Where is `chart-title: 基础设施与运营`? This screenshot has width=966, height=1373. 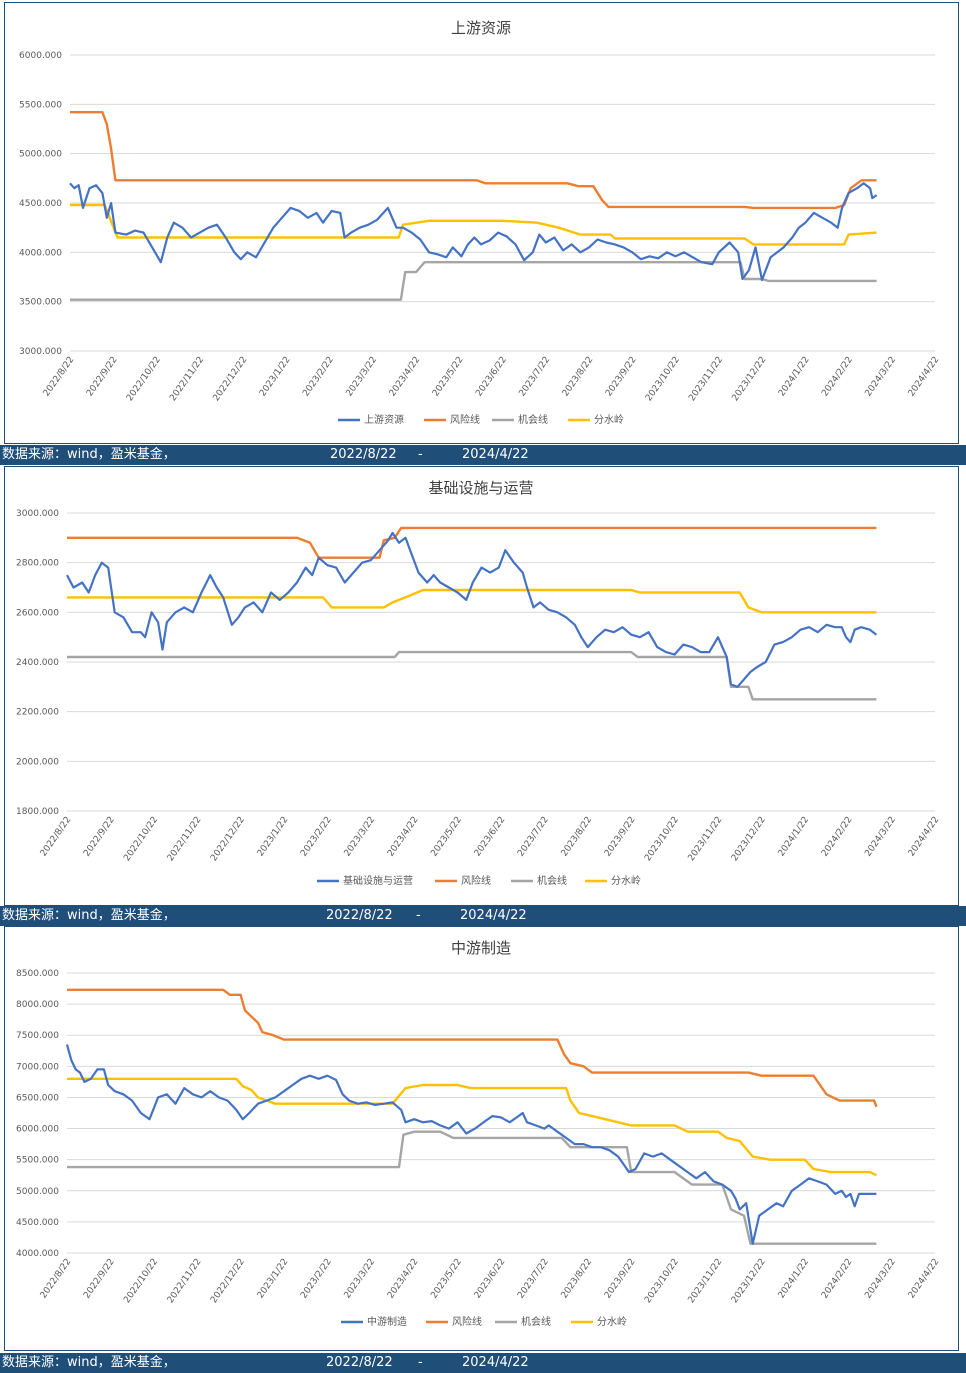
chart-title: 基础设施与运营 is located at coordinates (480, 488).